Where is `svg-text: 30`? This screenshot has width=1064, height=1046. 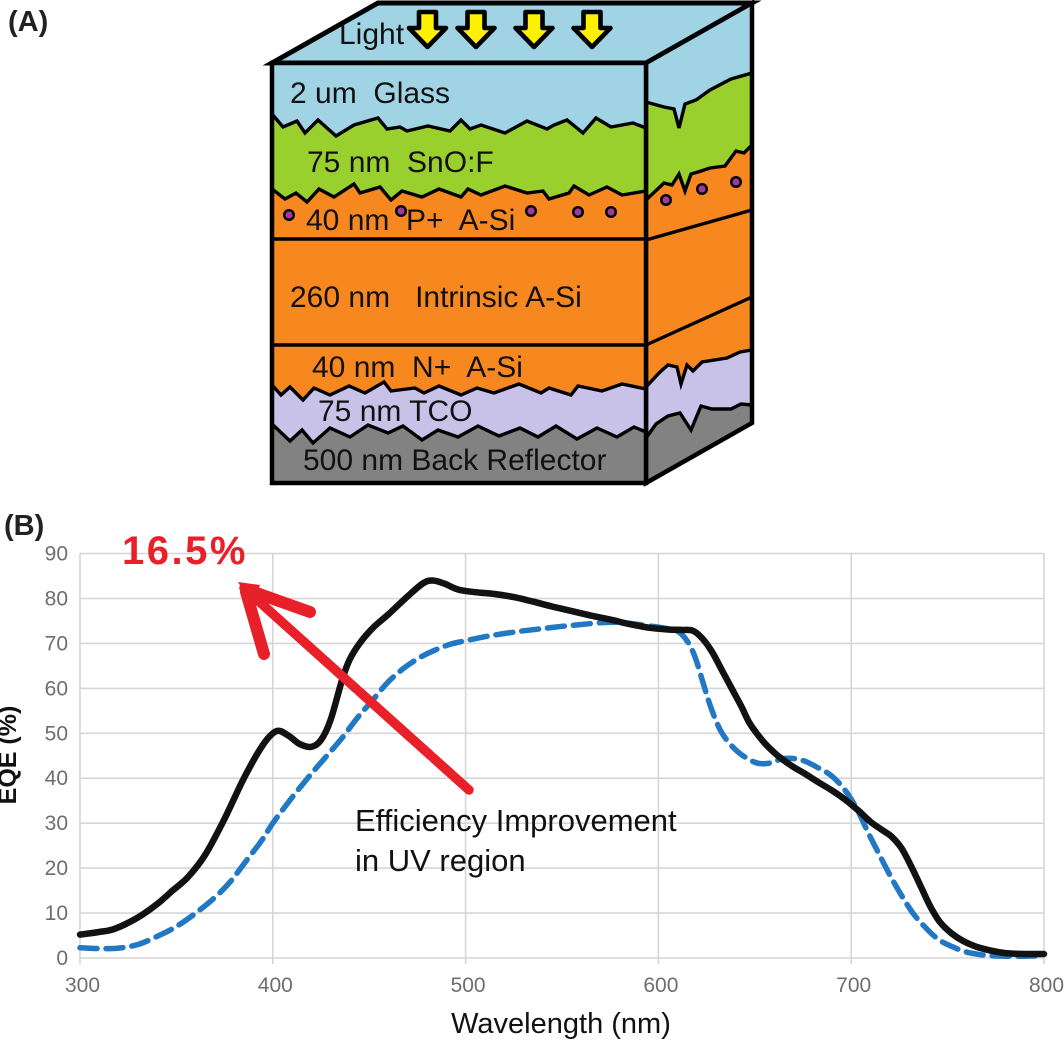
svg-text: 30 is located at coordinates (56, 823).